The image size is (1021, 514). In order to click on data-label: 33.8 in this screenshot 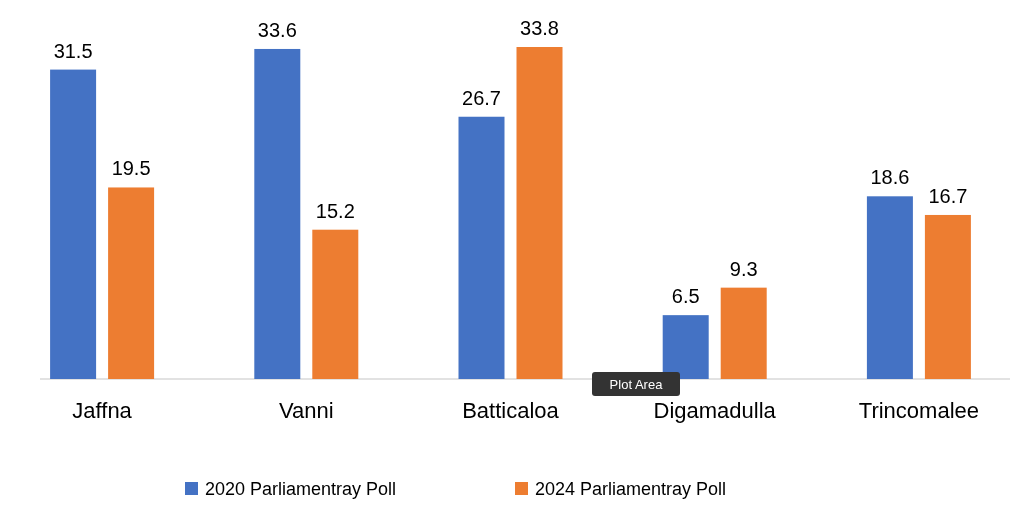, I will do `click(539, 28)`.